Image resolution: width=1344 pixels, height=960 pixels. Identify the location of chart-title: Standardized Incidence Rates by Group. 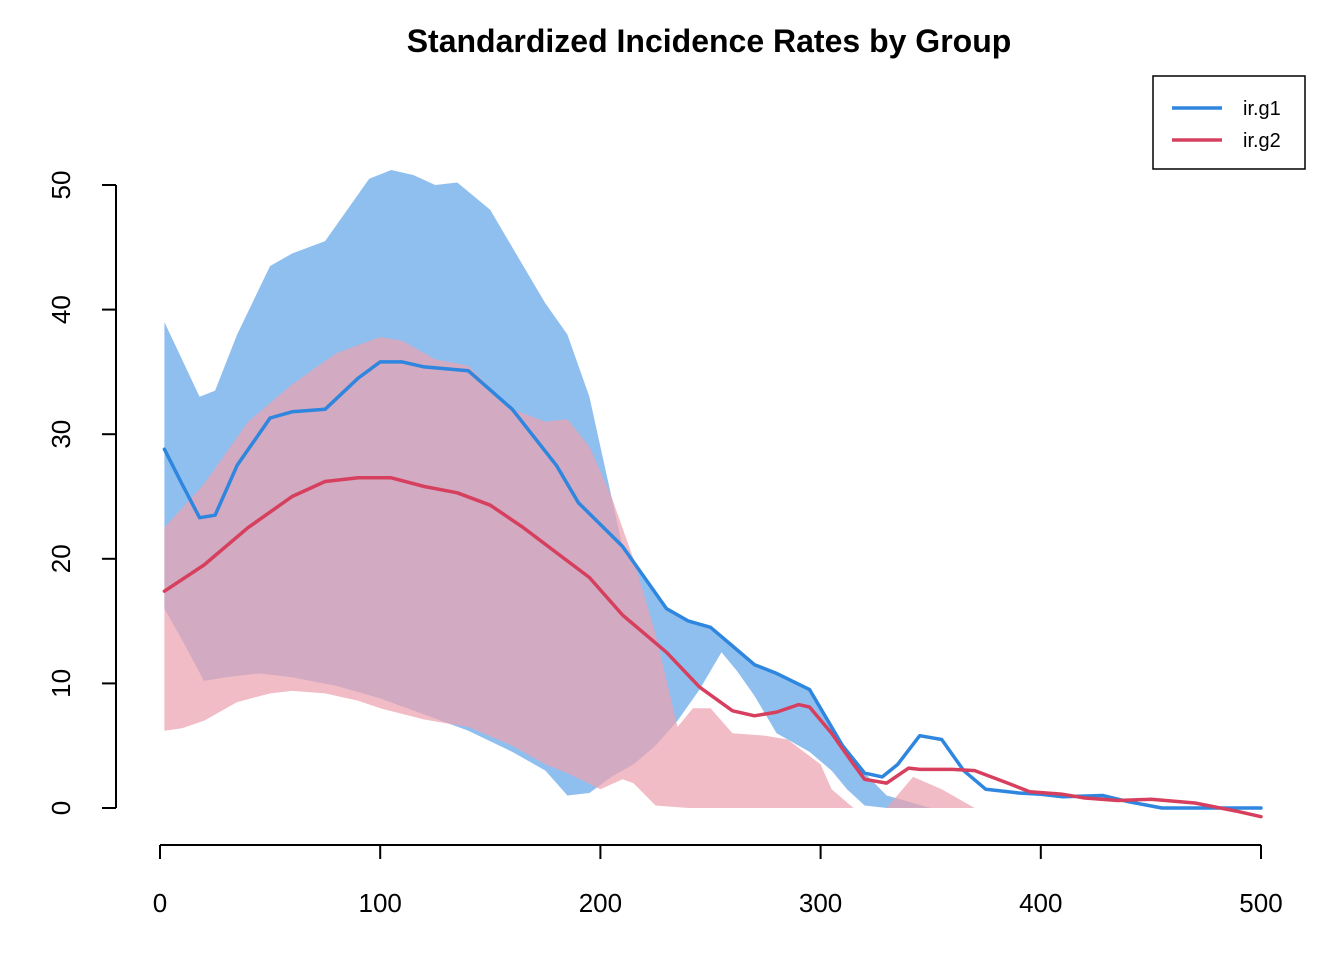
(709, 41).